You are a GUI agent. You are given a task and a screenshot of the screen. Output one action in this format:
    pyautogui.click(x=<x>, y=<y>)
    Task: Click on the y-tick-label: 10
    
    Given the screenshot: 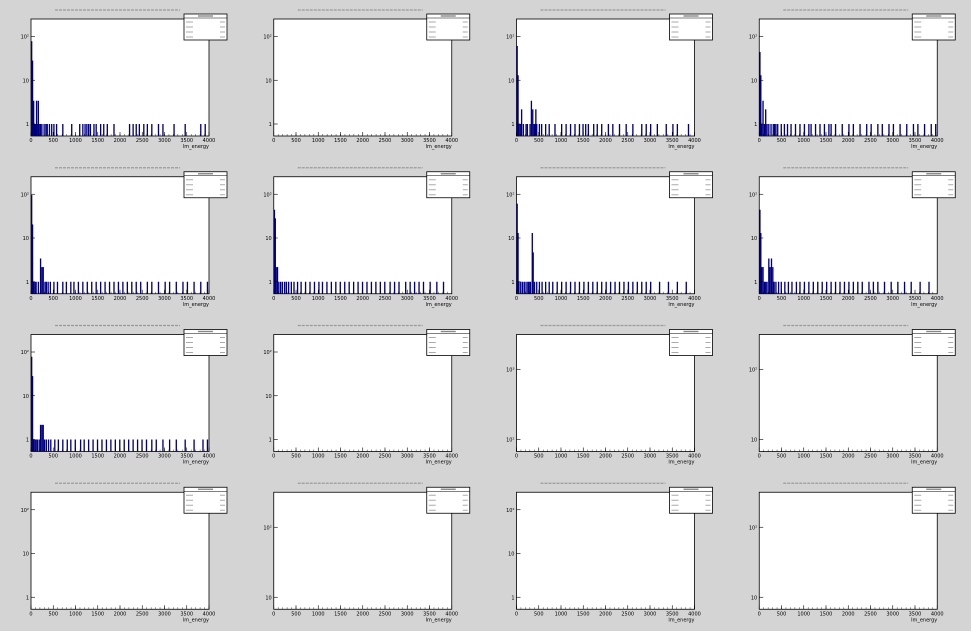 What is the action you would take?
    pyautogui.click(x=26, y=81)
    